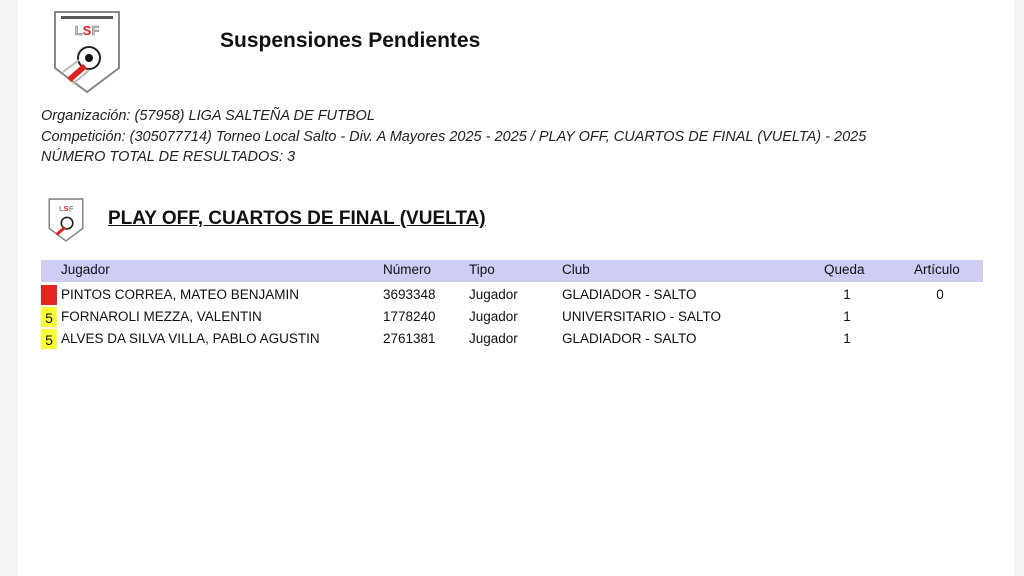 This screenshot has width=1024, height=576. I want to click on col-queda: Queda, so click(844, 269).